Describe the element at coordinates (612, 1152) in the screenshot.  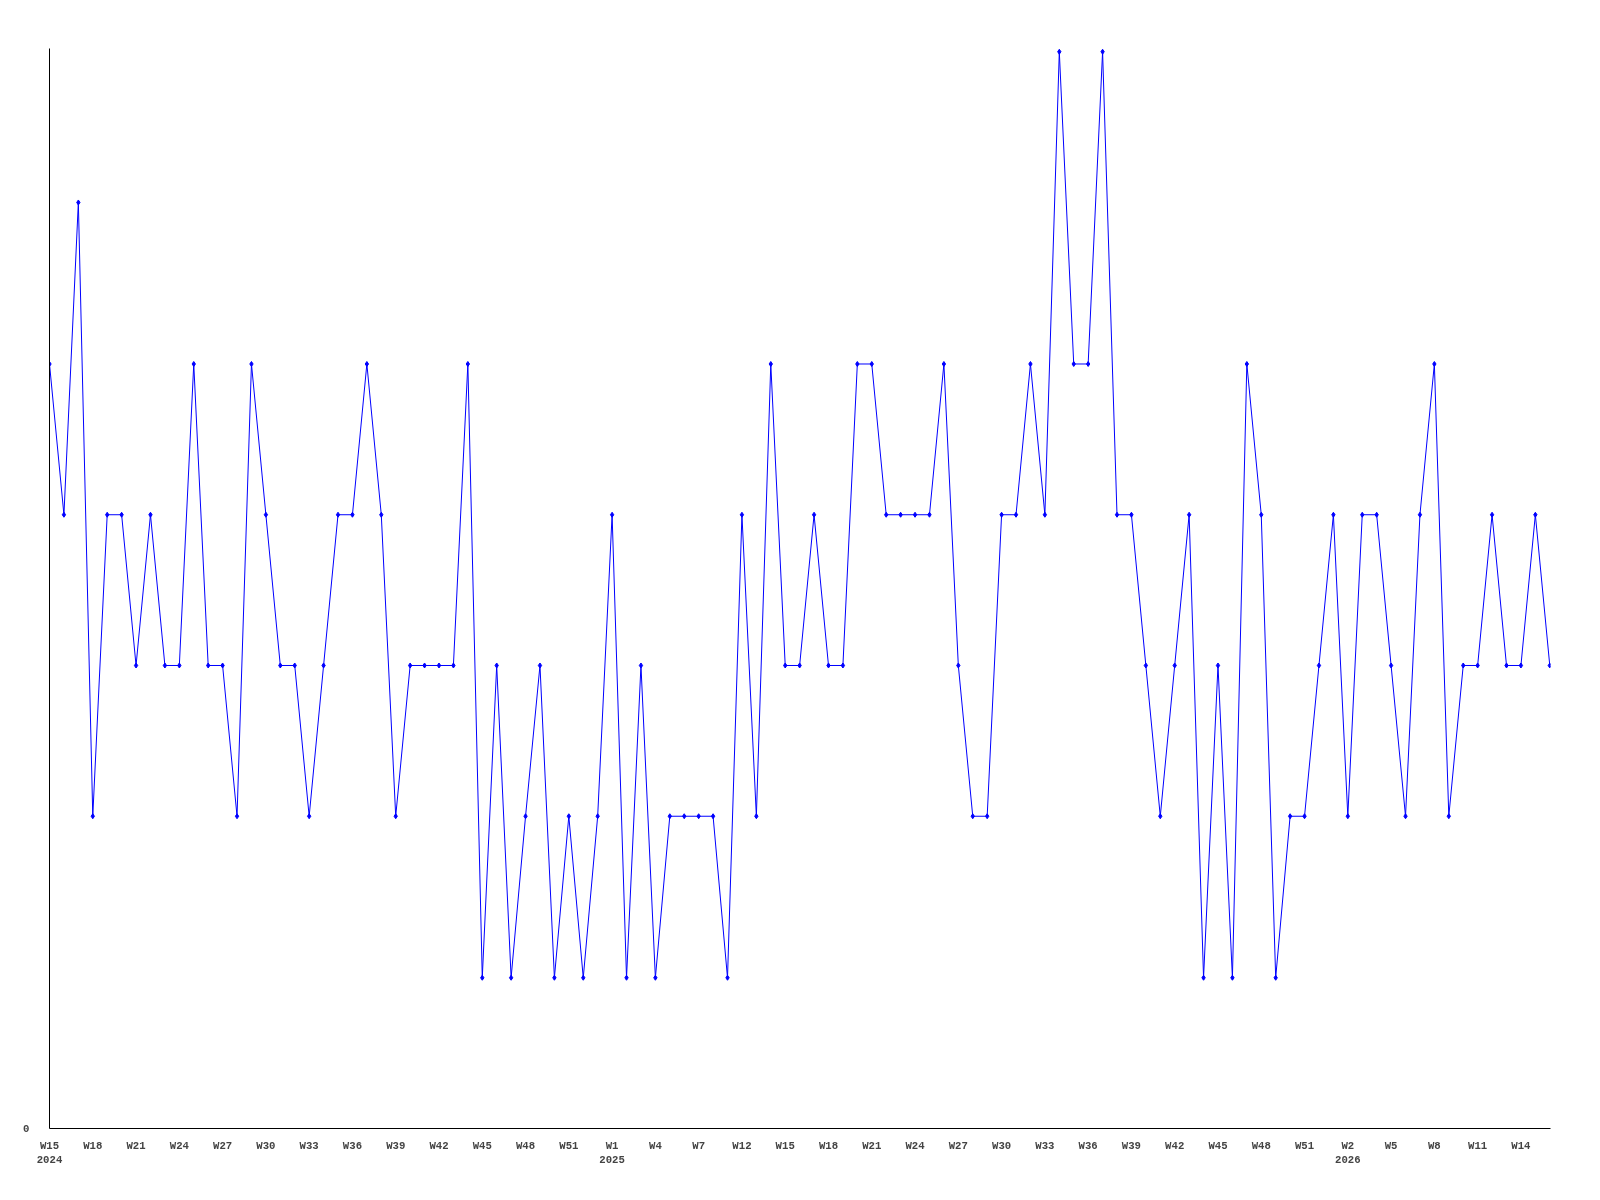
I see `x-tick-label: W1 2025` at that location.